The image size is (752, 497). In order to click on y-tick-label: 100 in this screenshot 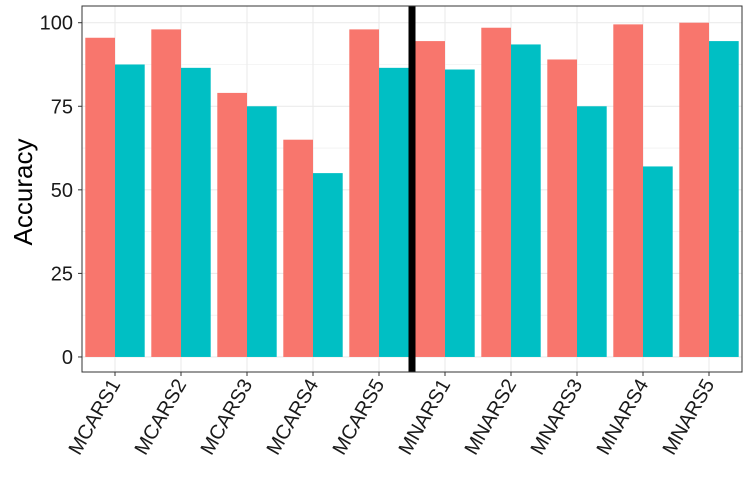, I will do `click(56, 24)`.